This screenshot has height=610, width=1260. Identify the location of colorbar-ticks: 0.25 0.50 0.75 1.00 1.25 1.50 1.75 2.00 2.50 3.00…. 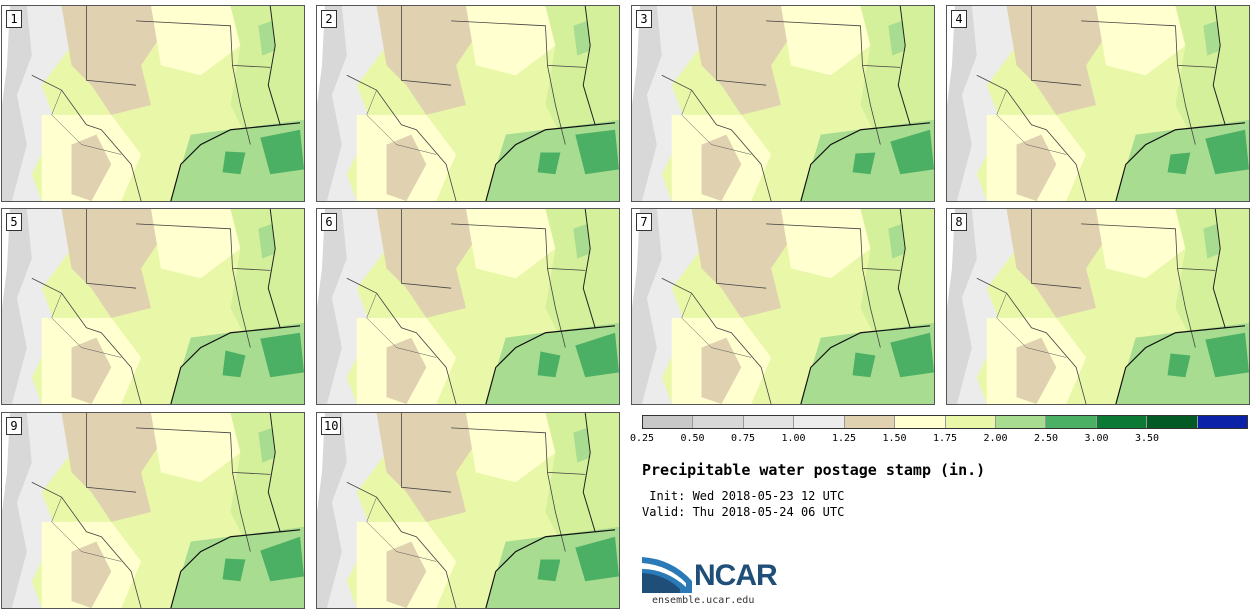
(939, 440).